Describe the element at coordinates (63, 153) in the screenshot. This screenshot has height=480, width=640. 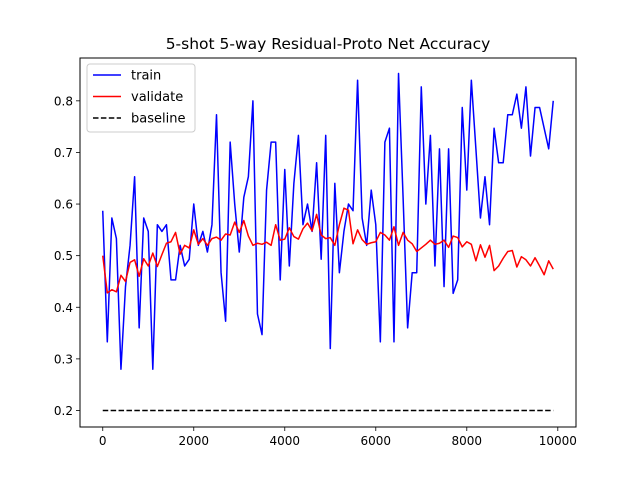
I see `y-tick-label: 0.7` at that location.